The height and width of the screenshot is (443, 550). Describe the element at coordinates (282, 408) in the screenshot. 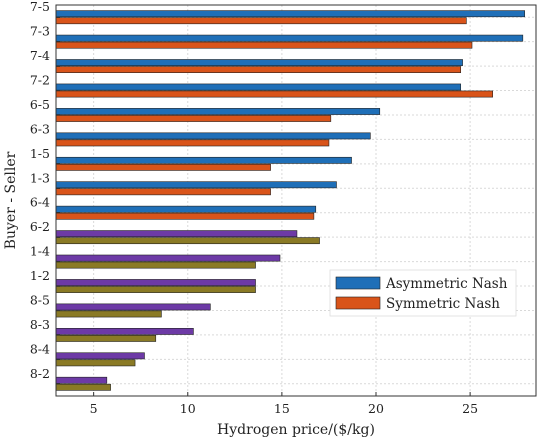

I see `x-tick-label: 15` at that location.